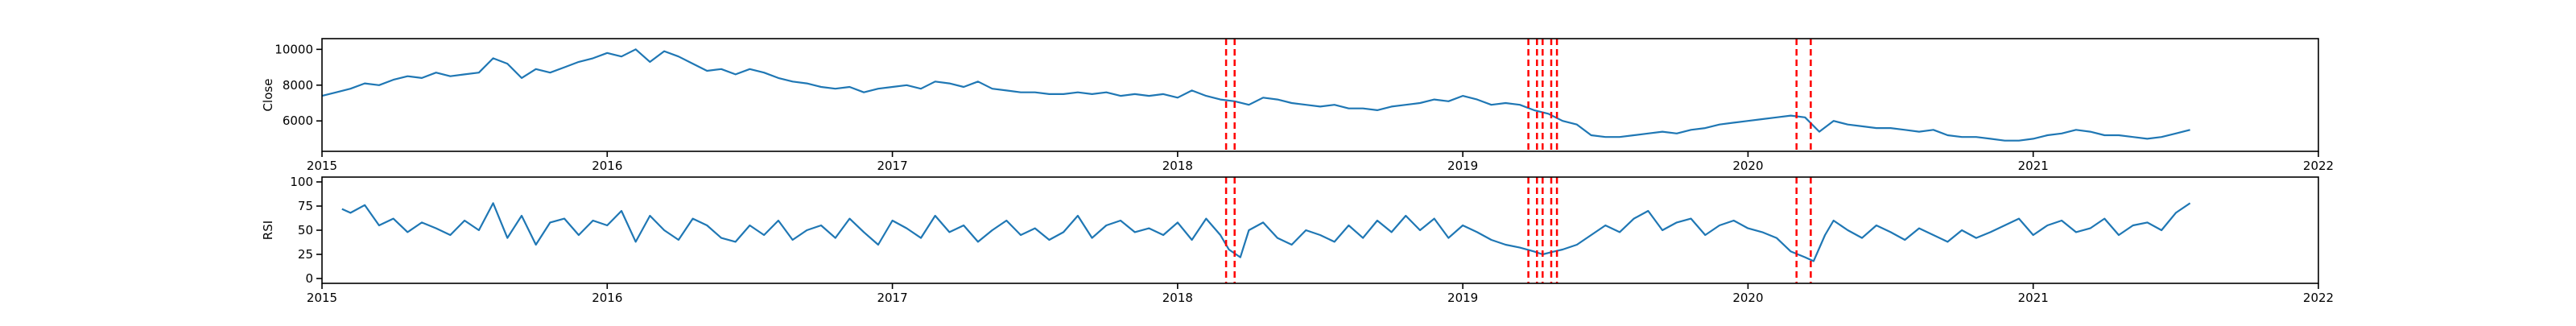 The image size is (2576, 326). Describe the element at coordinates (305, 230) in the screenshot. I see `rsi-y-tick-label: 50` at that location.